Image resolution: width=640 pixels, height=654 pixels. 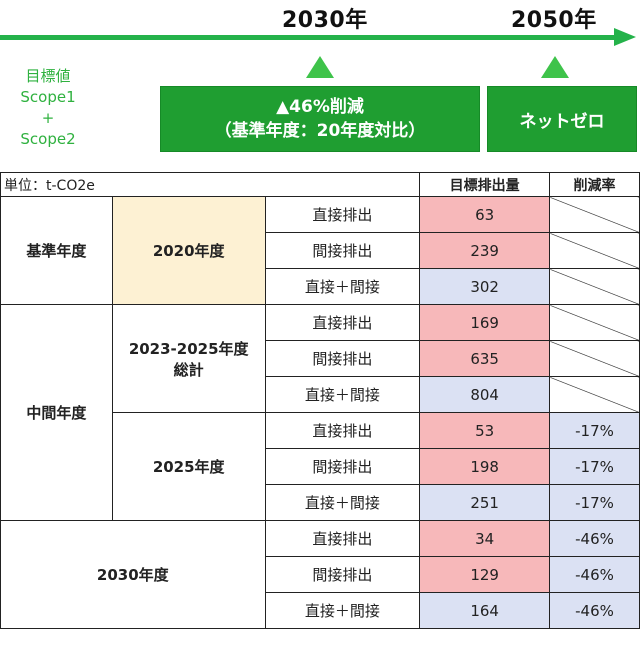 I want to click on triangle-up-icon-2030, so click(x=320, y=67).